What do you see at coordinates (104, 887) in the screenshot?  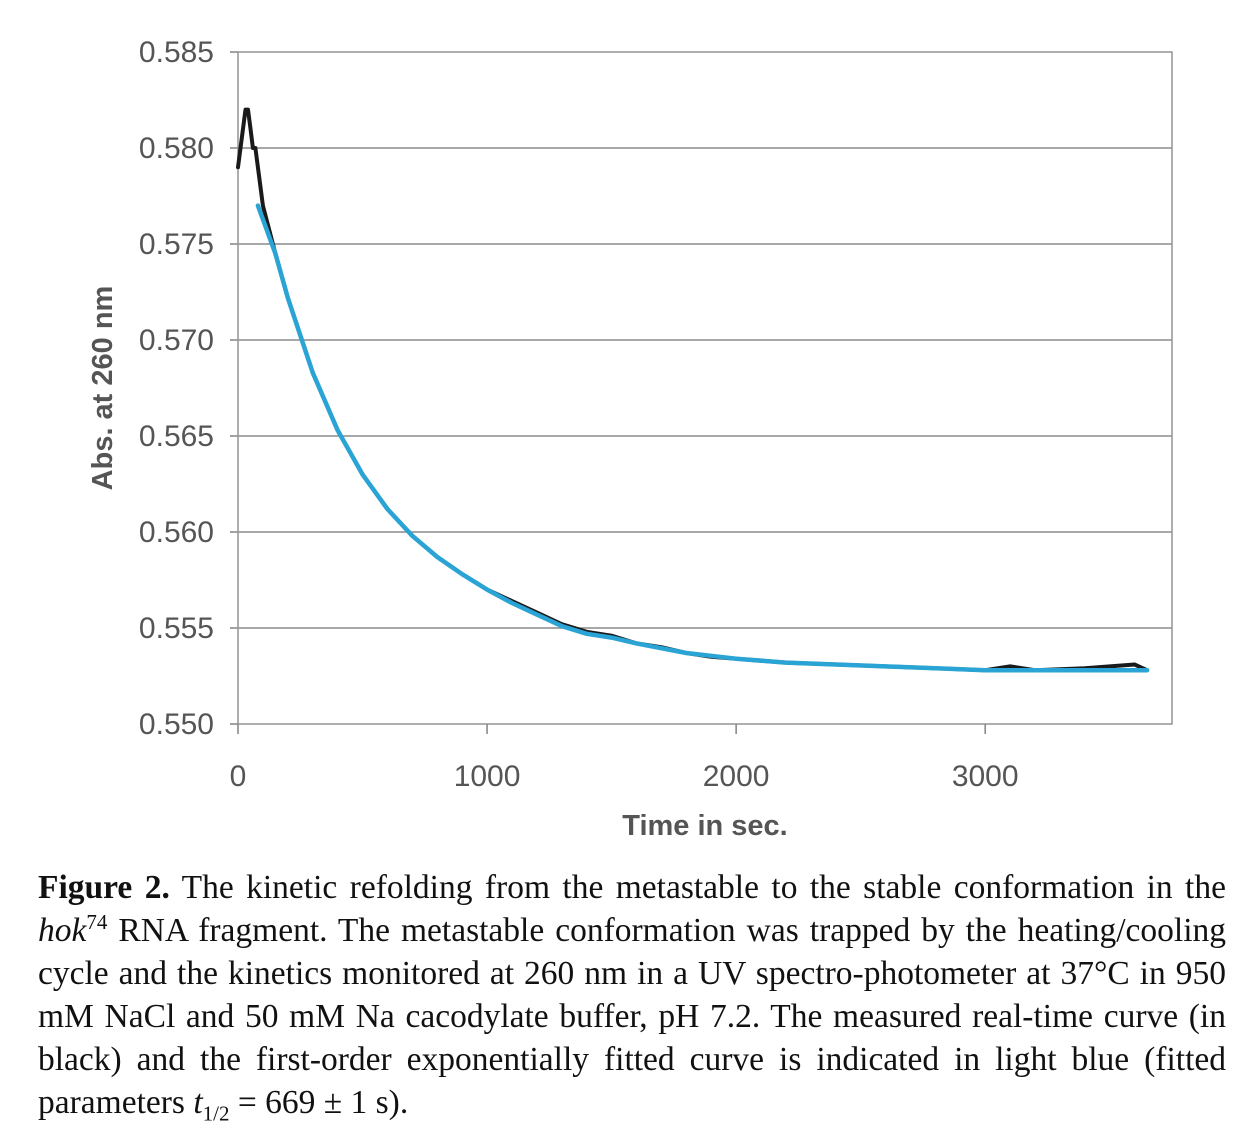 I see `caption-label: Figure 2.` at bounding box center [104, 887].